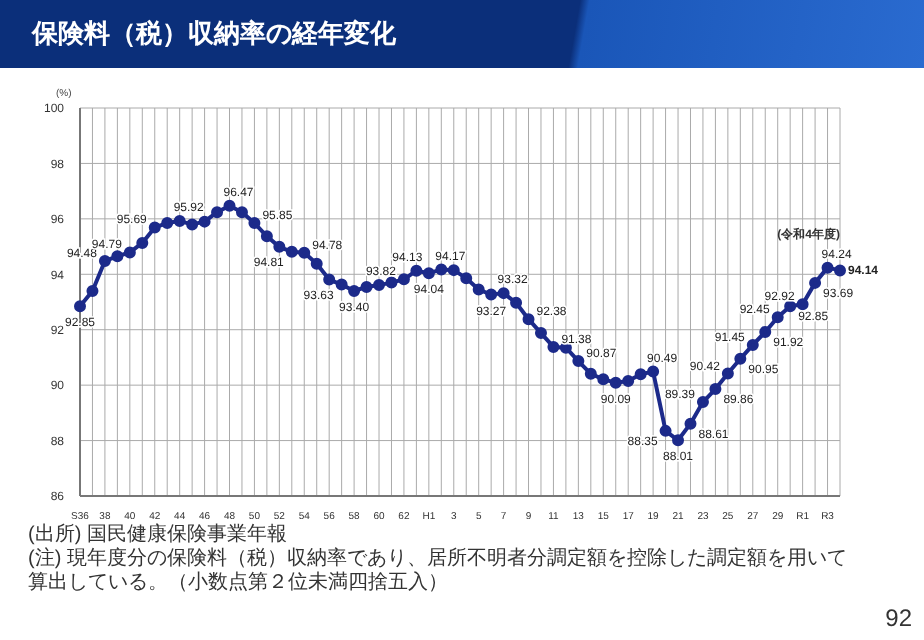 This screenshot has width=924, height=640. Describe the element at coordinates (898, 618) in the screenshot. I see `text: 92` at that location.